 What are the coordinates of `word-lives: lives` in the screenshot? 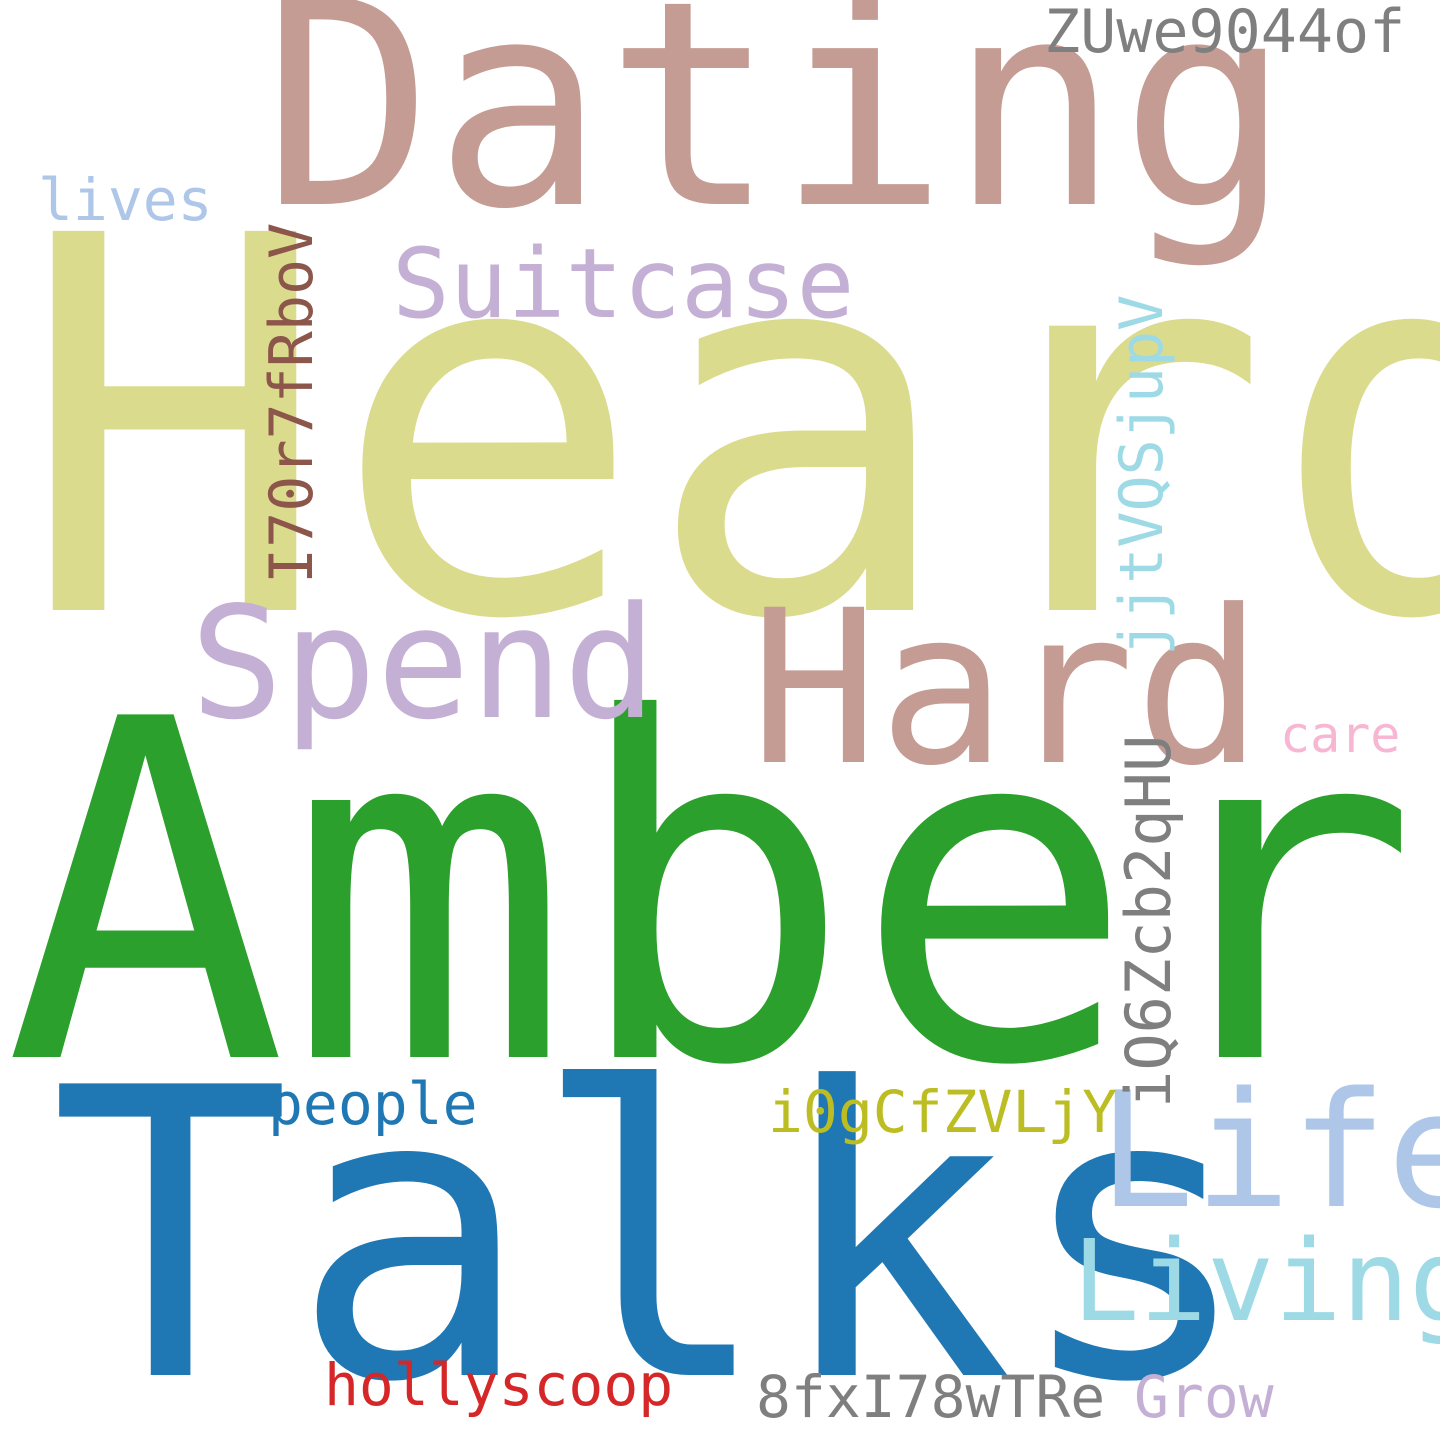 It's located at (125, 200).